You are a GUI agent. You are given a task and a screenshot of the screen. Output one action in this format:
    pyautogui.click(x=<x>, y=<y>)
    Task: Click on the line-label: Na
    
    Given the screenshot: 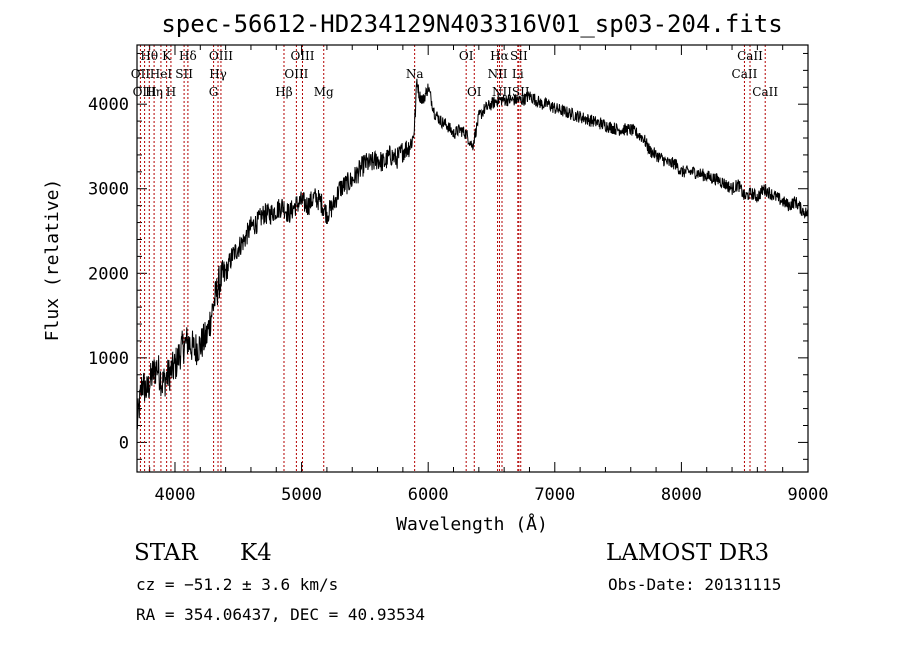 What is the action you would take?
    pyautogui.click(x=415, y=74)
    